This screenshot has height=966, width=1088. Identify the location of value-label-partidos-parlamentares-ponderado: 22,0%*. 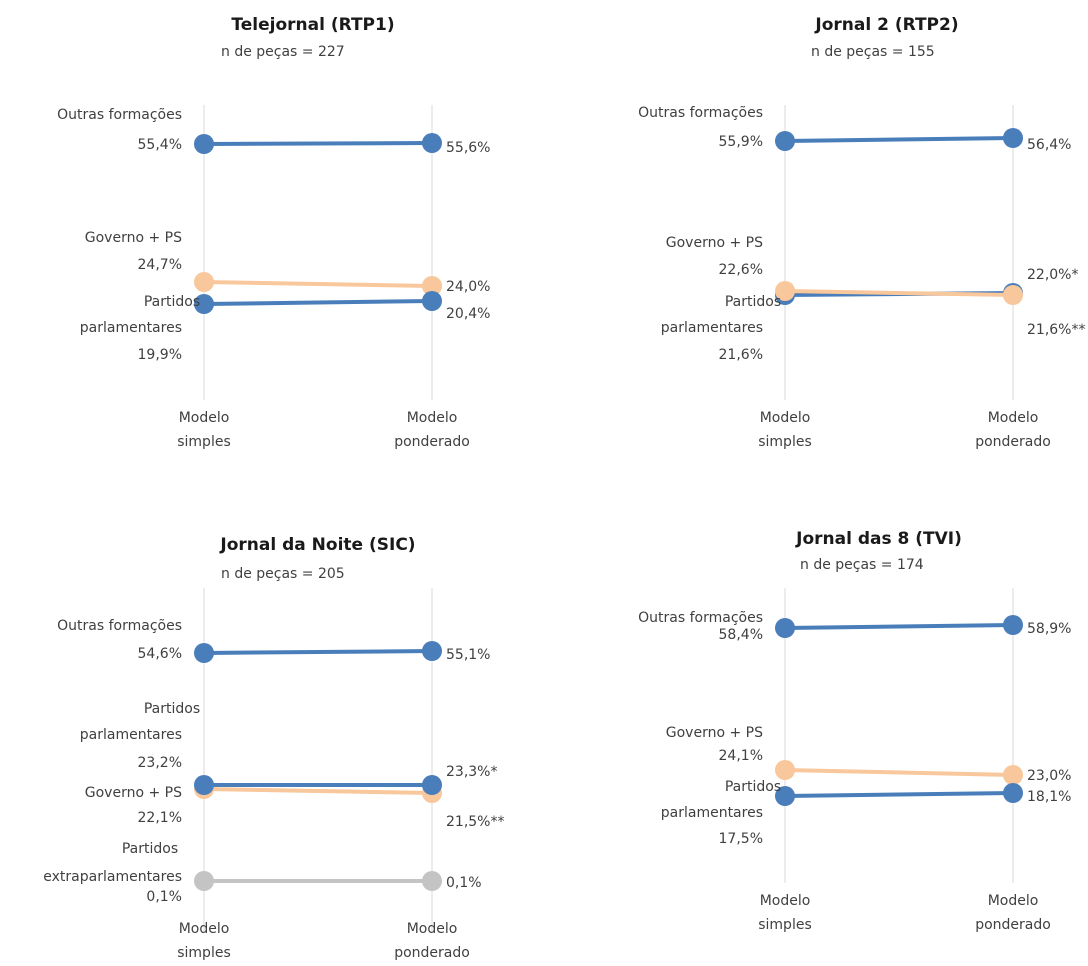
(1052, 275).